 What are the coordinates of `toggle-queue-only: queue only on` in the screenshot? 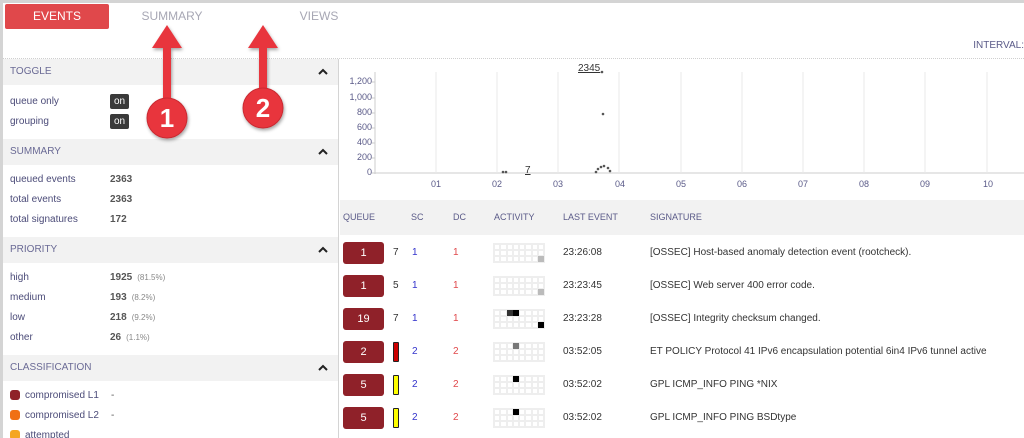 It's located at (170, 101).